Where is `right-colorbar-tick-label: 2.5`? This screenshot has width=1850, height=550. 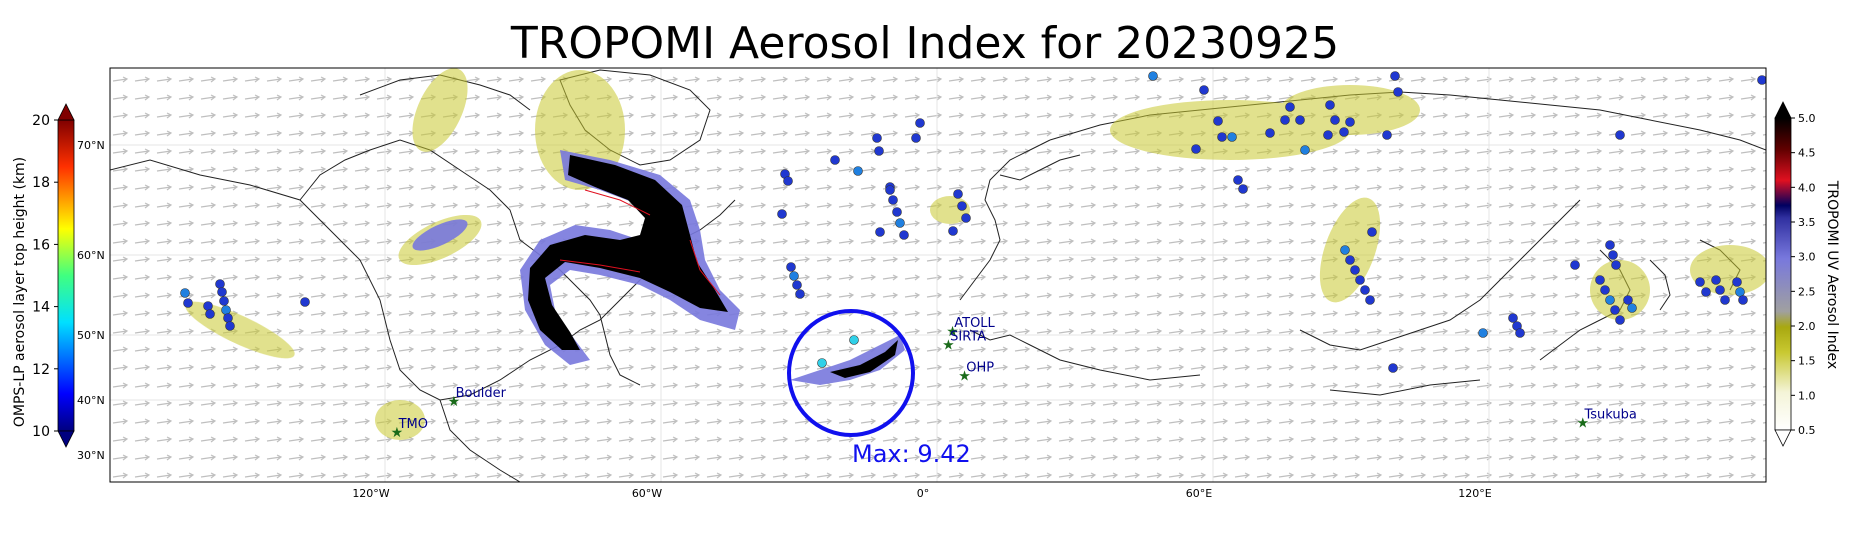
right-colorbar-tick-label: 2.5 is located at coordinates (1807, 291).